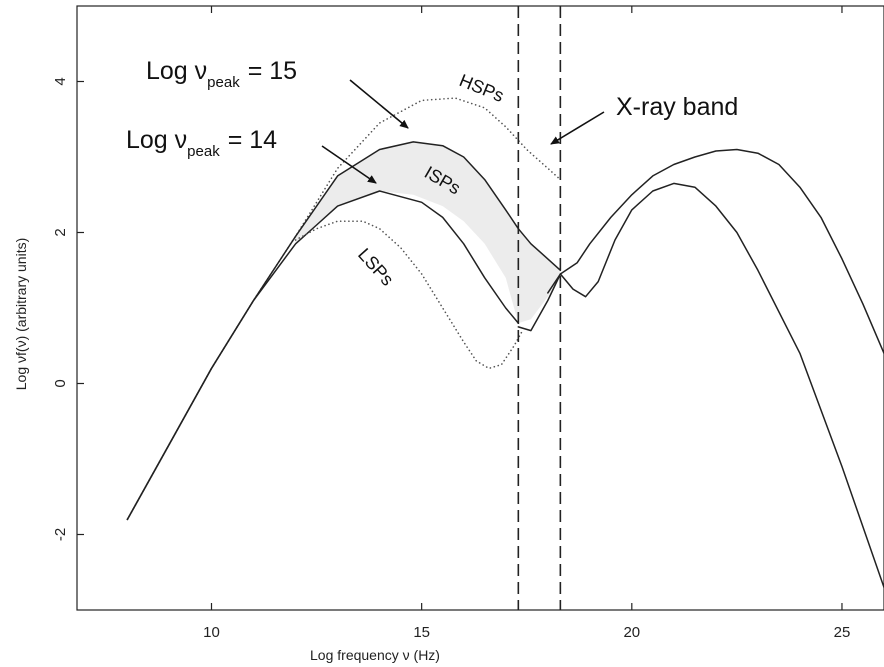  Describe the element at coordinates (211, 632) in the screenshot. I see `x-tick-label: 10` at that location.